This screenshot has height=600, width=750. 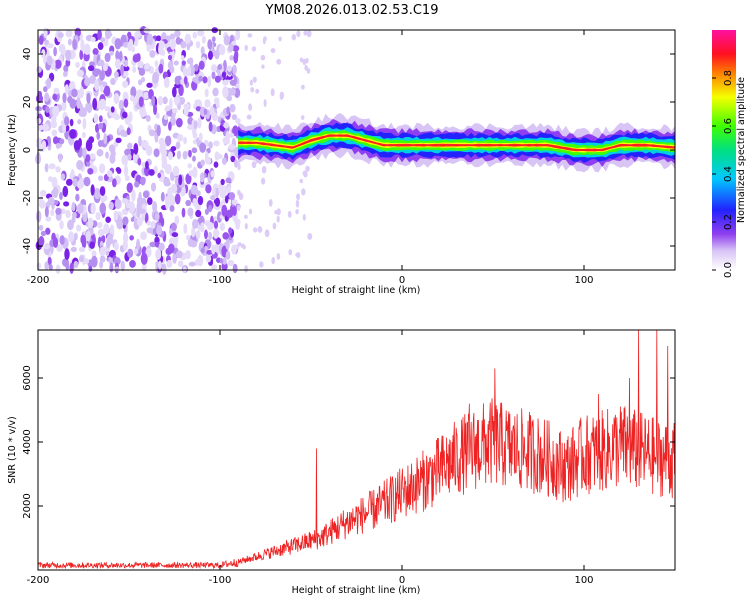 What do you see at coordinates (38, 280) in the screenshot?
I see `x-tick-label: -200` at bounding box center [38, 280].